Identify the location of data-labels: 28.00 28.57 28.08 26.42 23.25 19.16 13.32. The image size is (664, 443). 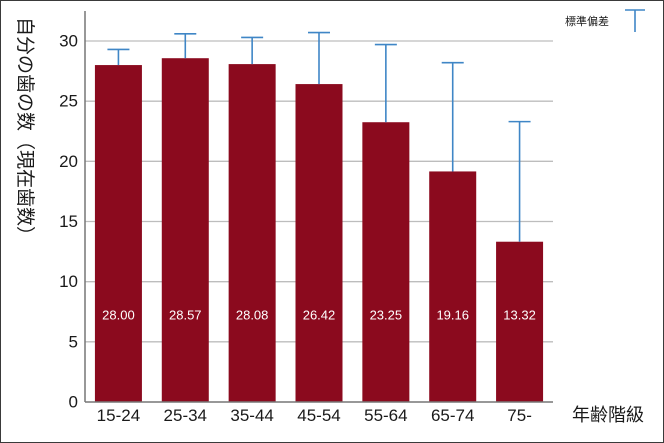
(319, 315).